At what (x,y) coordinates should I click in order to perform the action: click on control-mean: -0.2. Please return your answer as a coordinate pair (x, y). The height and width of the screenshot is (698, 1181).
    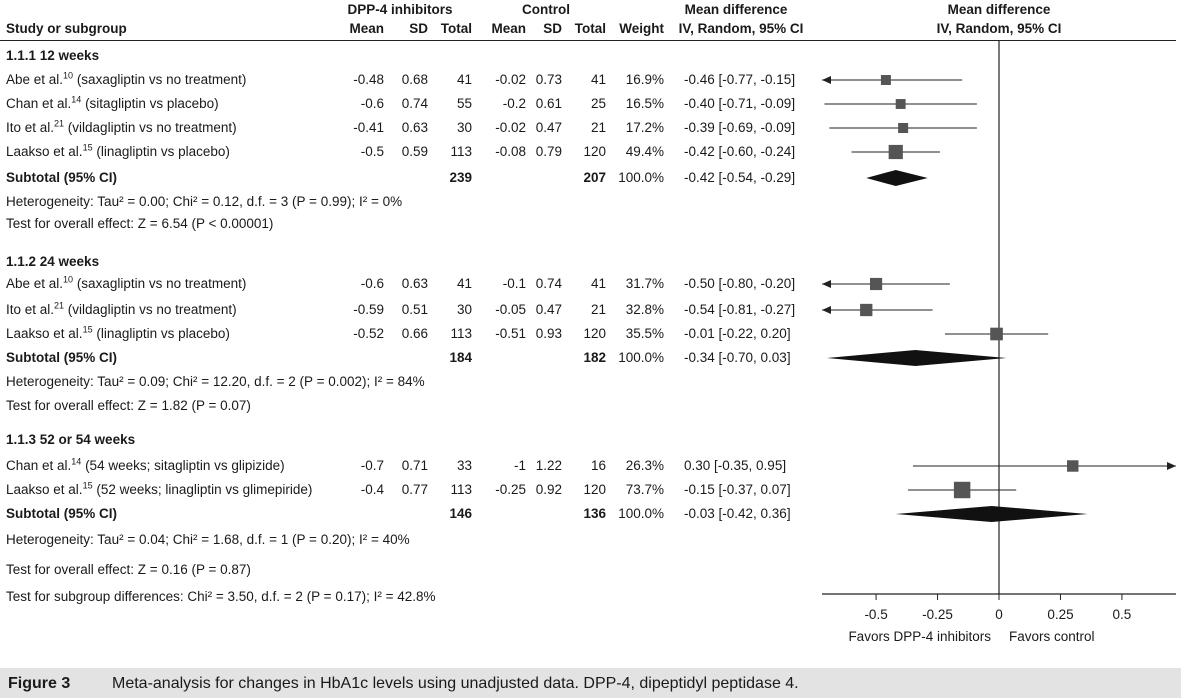
    Looking at the image, I should click on (514, 103).